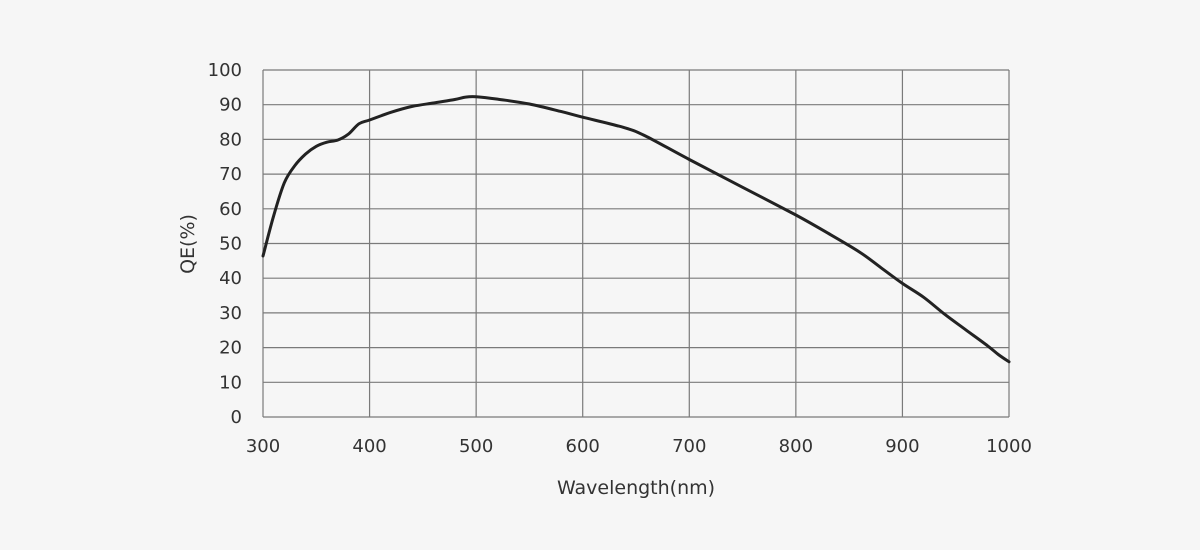 The width and height of the screenshot is (1200, 550). I want to click on x-axis-ticks: 300 400 500 600 700 800 900 1000, so click(639, 446).